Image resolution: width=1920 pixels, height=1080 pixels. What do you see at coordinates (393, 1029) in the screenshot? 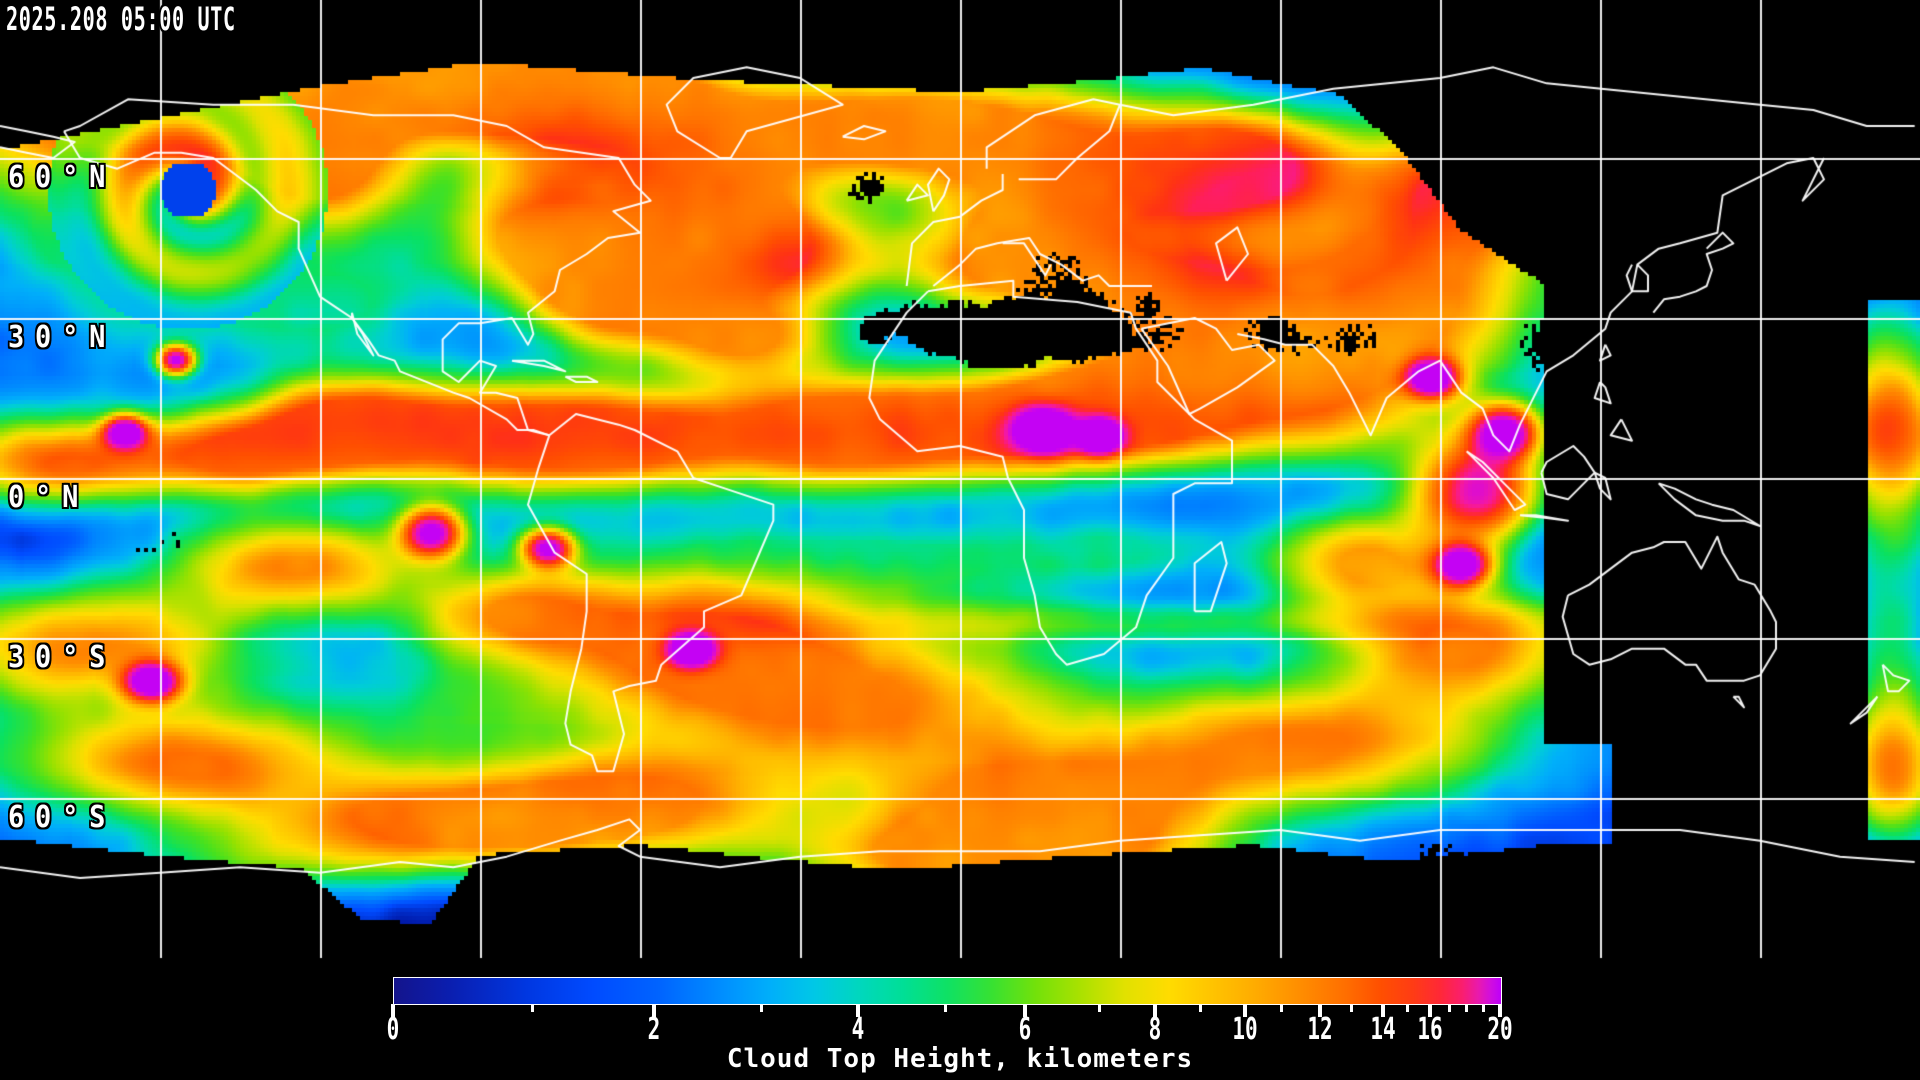
I see `colorbar-tick-label: 0` at bounding box center [393, 1029].